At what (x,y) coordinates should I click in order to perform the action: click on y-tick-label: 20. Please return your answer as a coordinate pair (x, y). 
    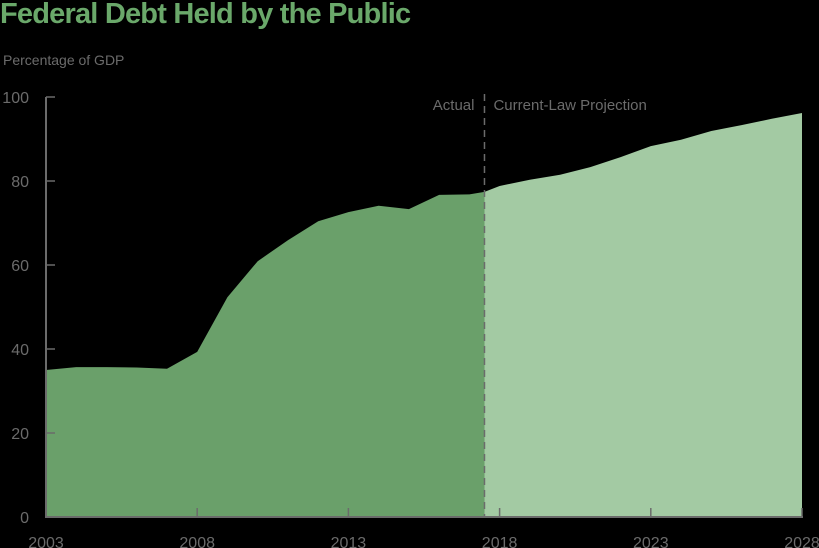
    Looking at the image, I should click on (20, 434).